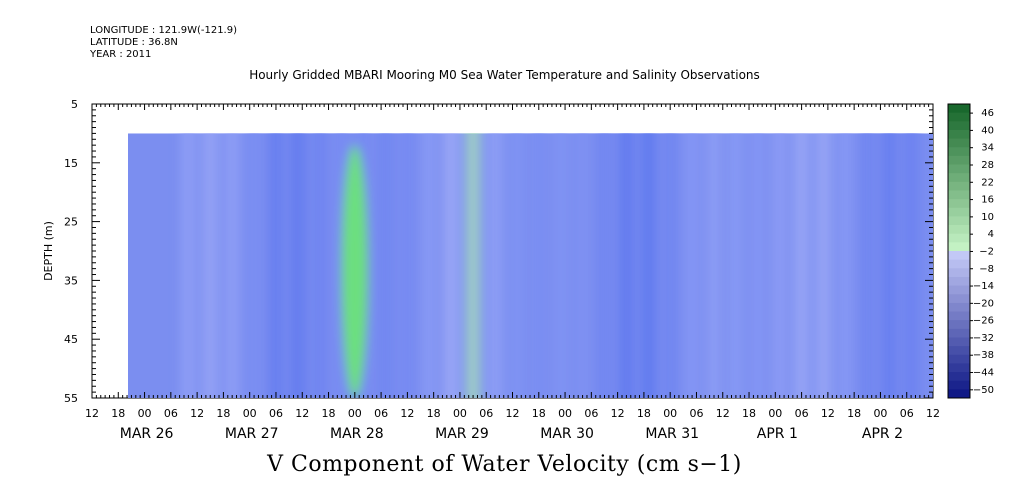 The image size is (1009, 504). I want to click on colorbar-label: 46, so click(987, 113).